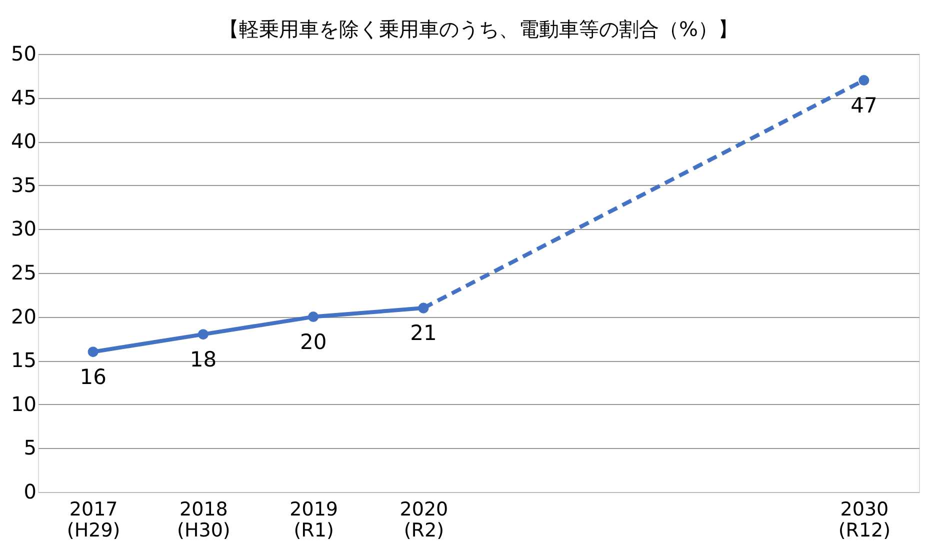  What do you see at coordinates (23, 54) in the screenshot?
I see `y-tick-label: 50` at bounding box center [23, 54].